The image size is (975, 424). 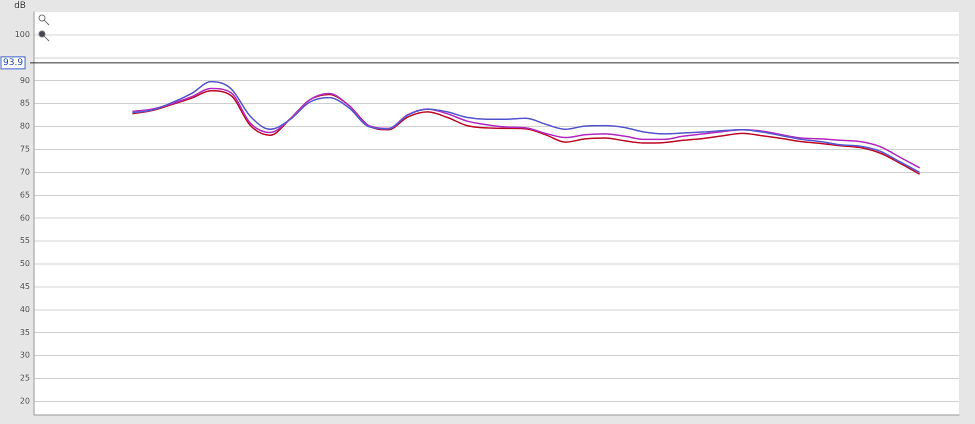 I want to click on y-tick-label: 75, so click(x=25, y=149).